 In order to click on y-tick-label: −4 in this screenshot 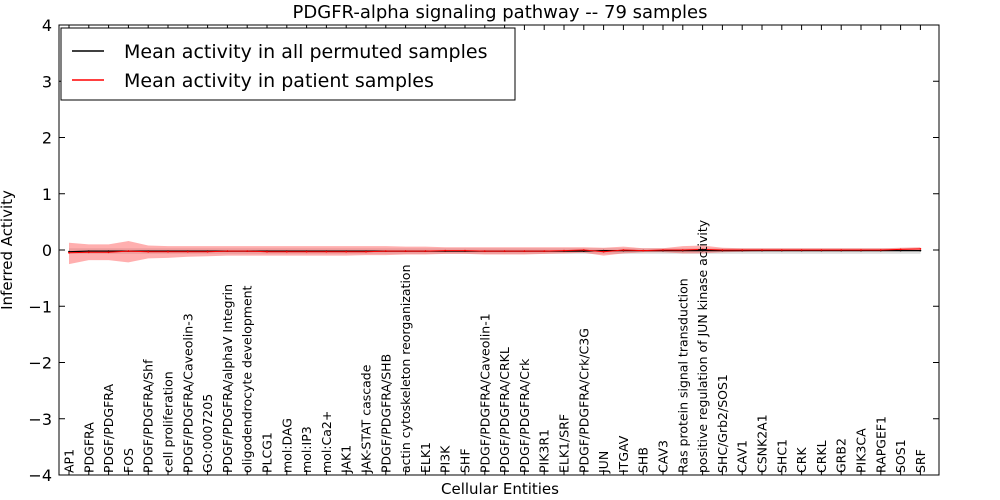, I will do `click(40, 475)`.